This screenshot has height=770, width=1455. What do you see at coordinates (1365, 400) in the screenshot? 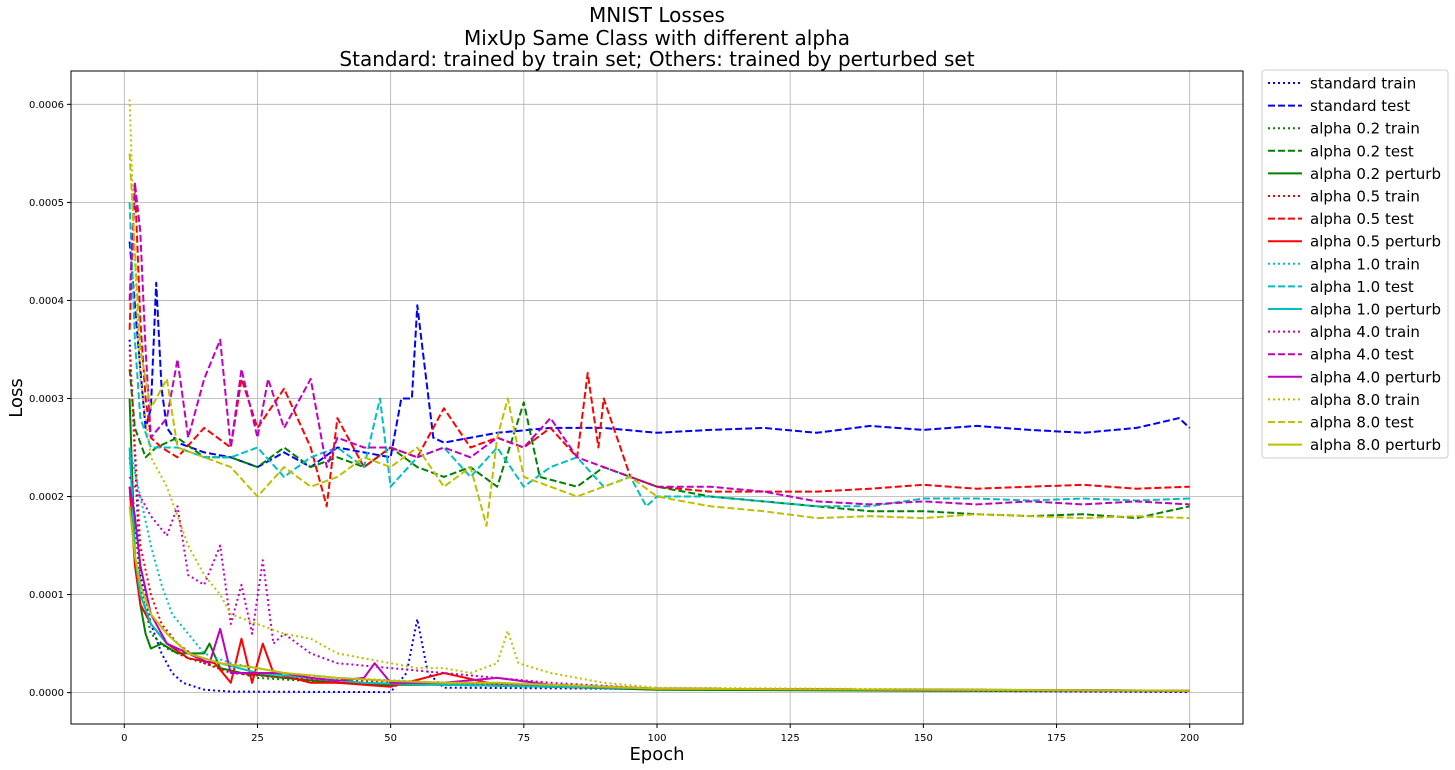
I see `legend-label-alpha-8-0-train: alpha 8.0 train` at bounding box center [1365, 400].